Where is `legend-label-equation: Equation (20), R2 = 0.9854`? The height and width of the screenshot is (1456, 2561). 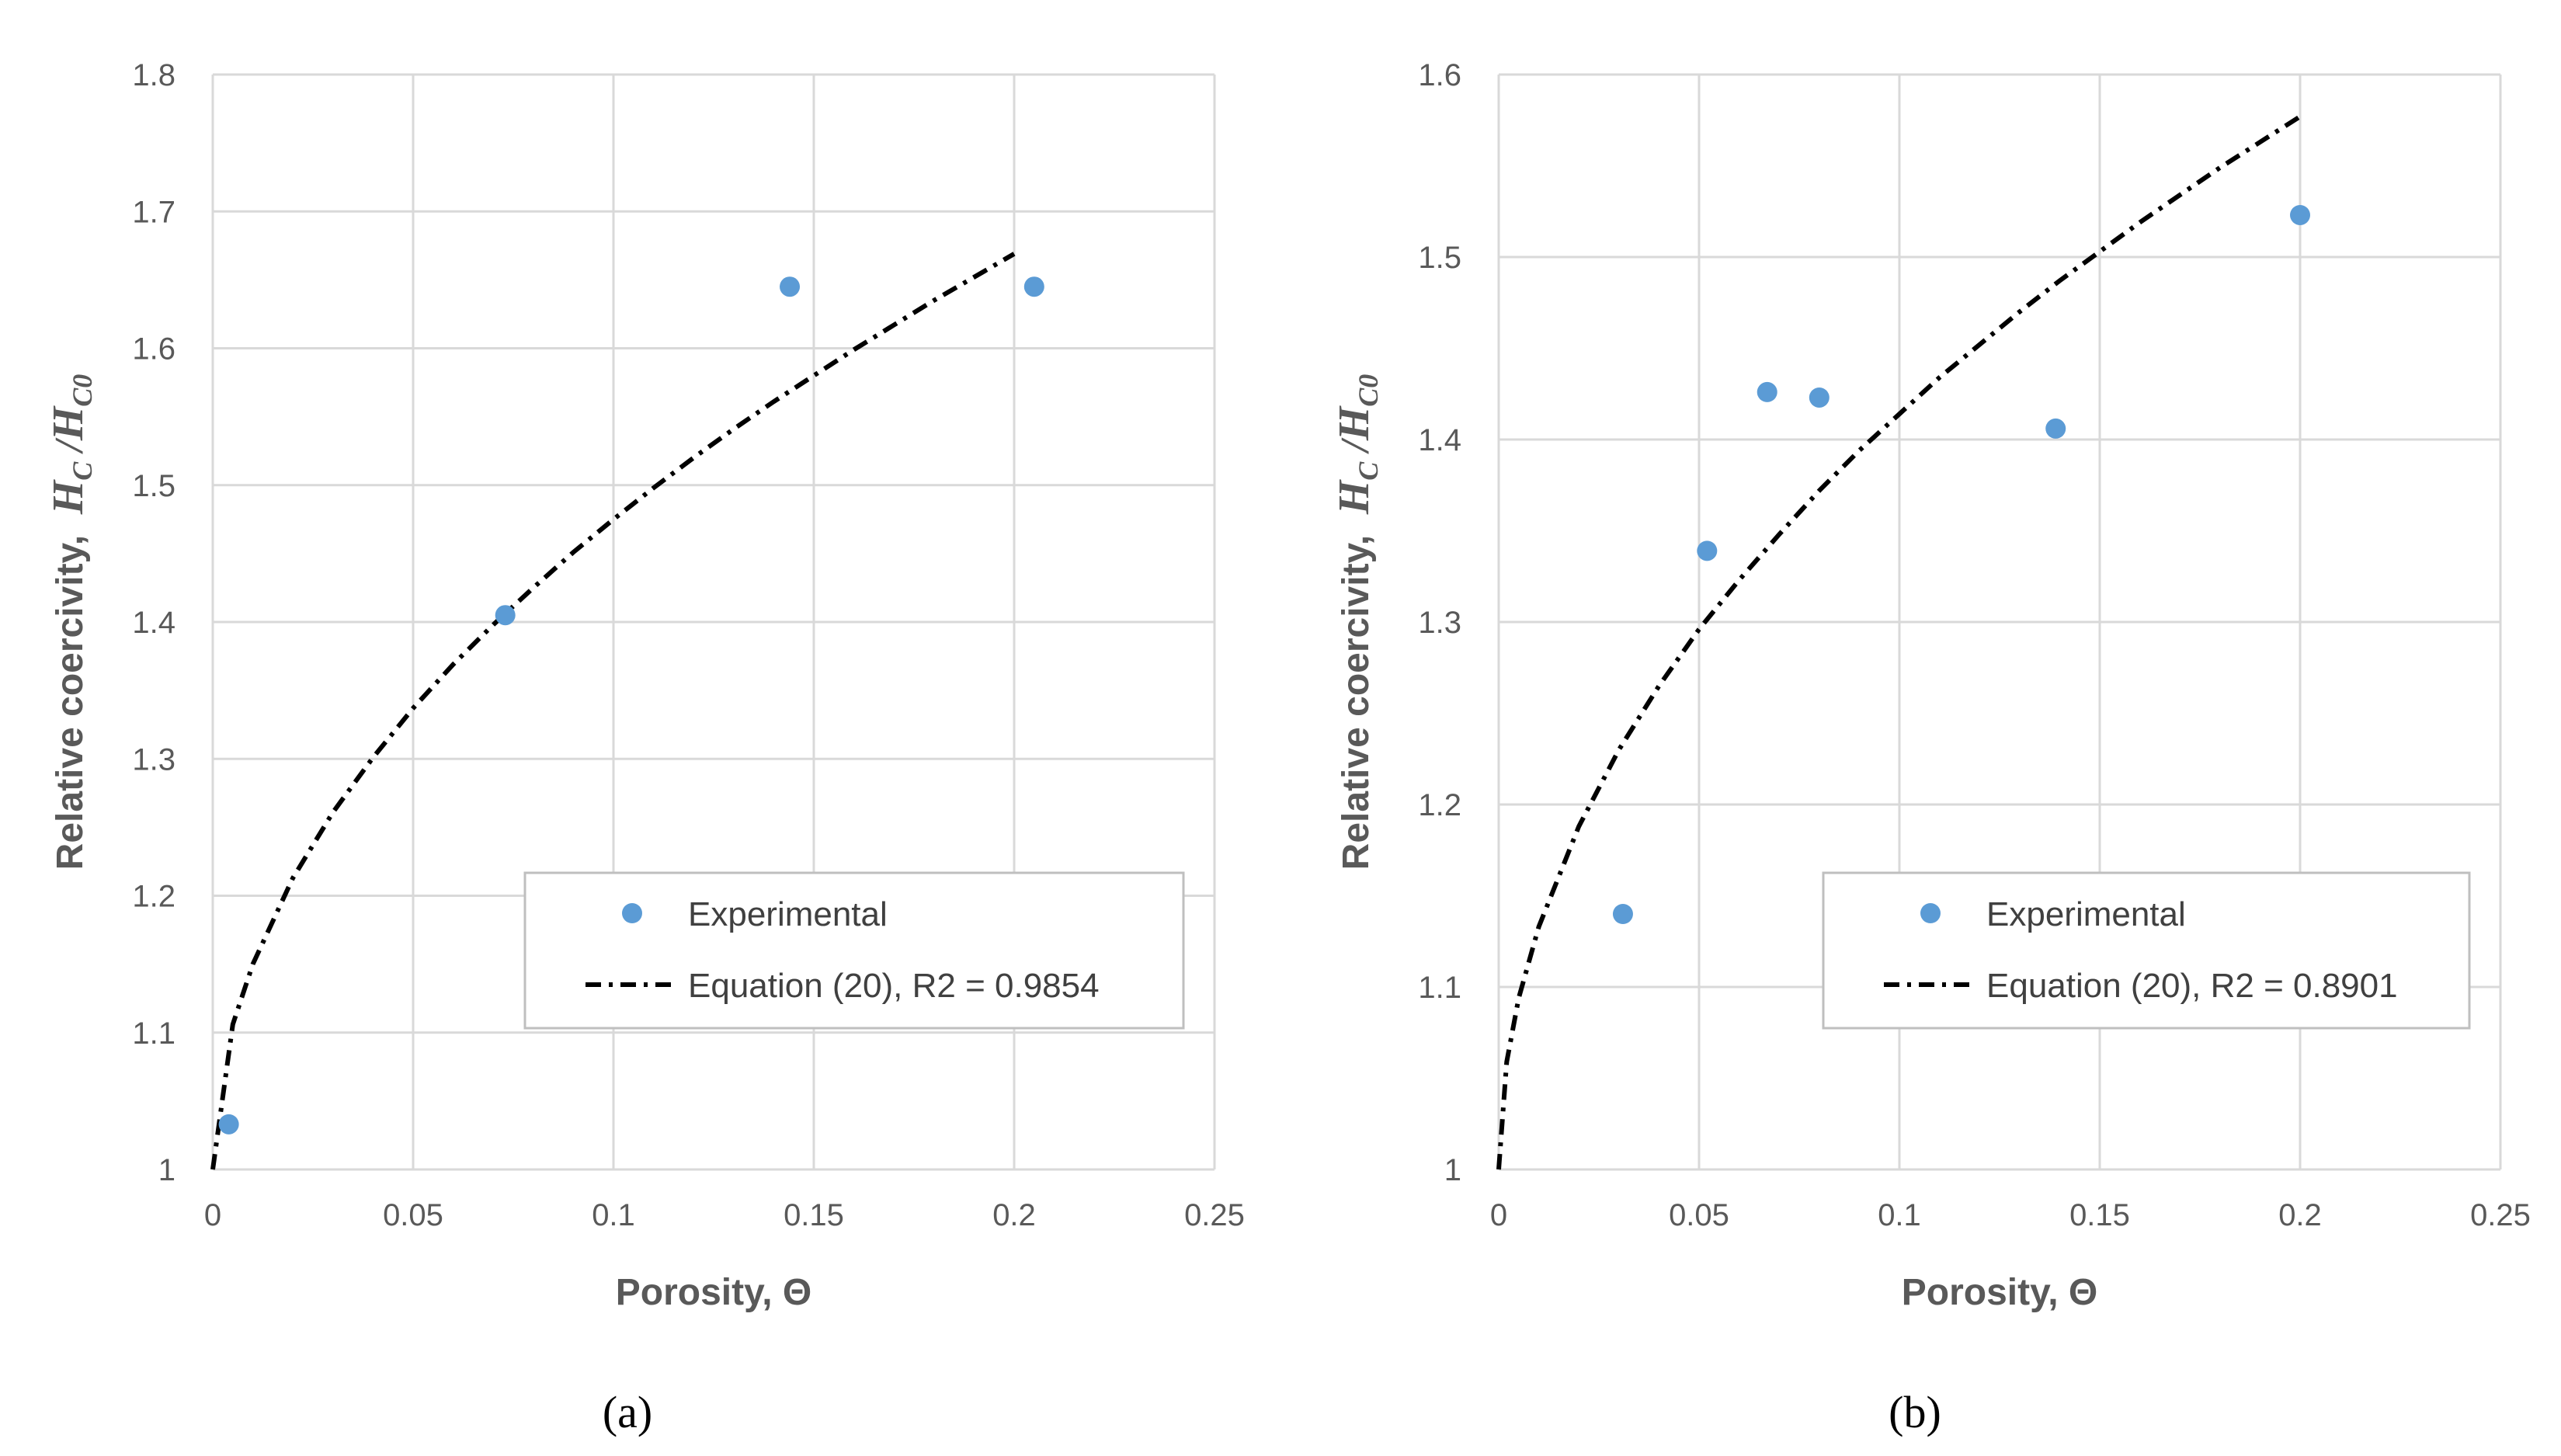 legend-label-equation: Equation (20), R2 = 0.9854 is located at coordinates (894, 986).